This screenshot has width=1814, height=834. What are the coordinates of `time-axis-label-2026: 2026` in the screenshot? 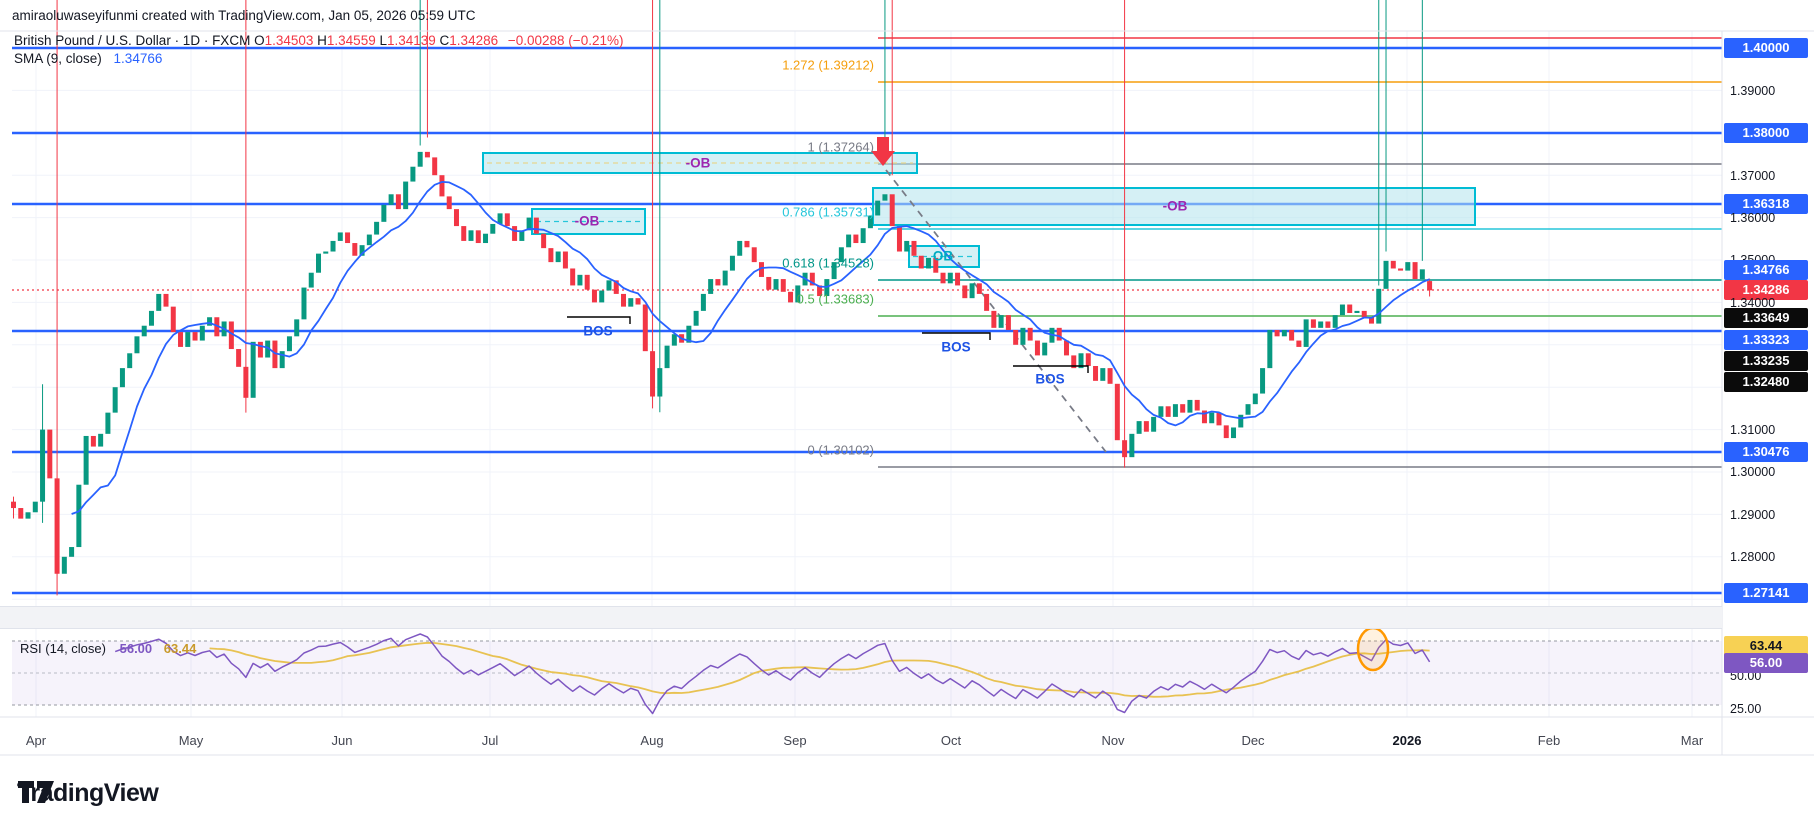 It's located at (1407, 740).